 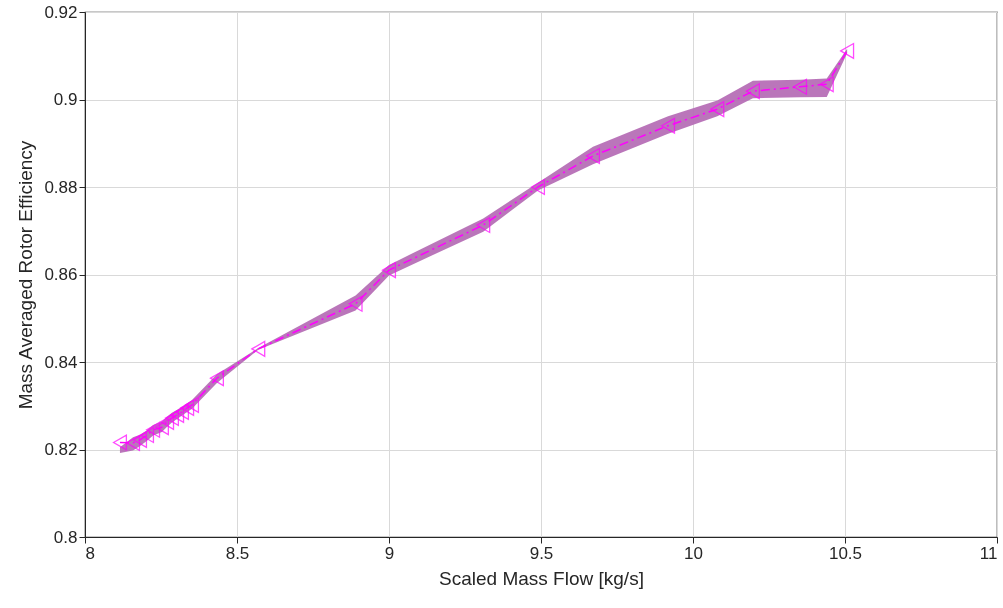 I want to click on x-tick-label: 8, so click(x=90, y=553).